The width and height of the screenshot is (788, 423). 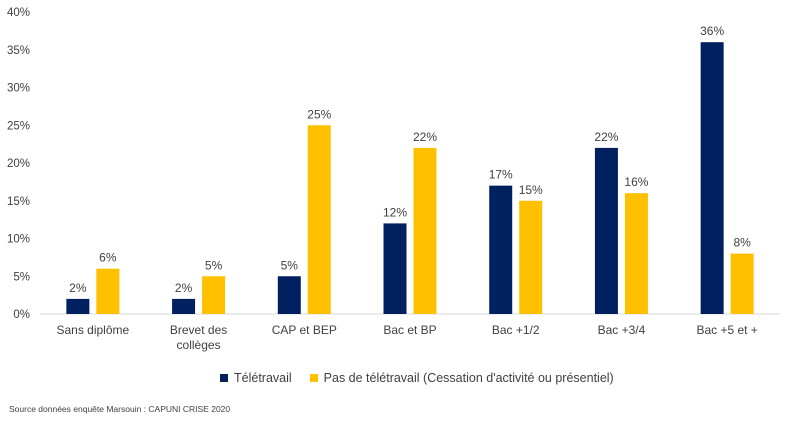 What do you see at coordinates (18, 126) in the screenshot?
I see `y-tick-label: 25%` at bounding box center [18, 126].